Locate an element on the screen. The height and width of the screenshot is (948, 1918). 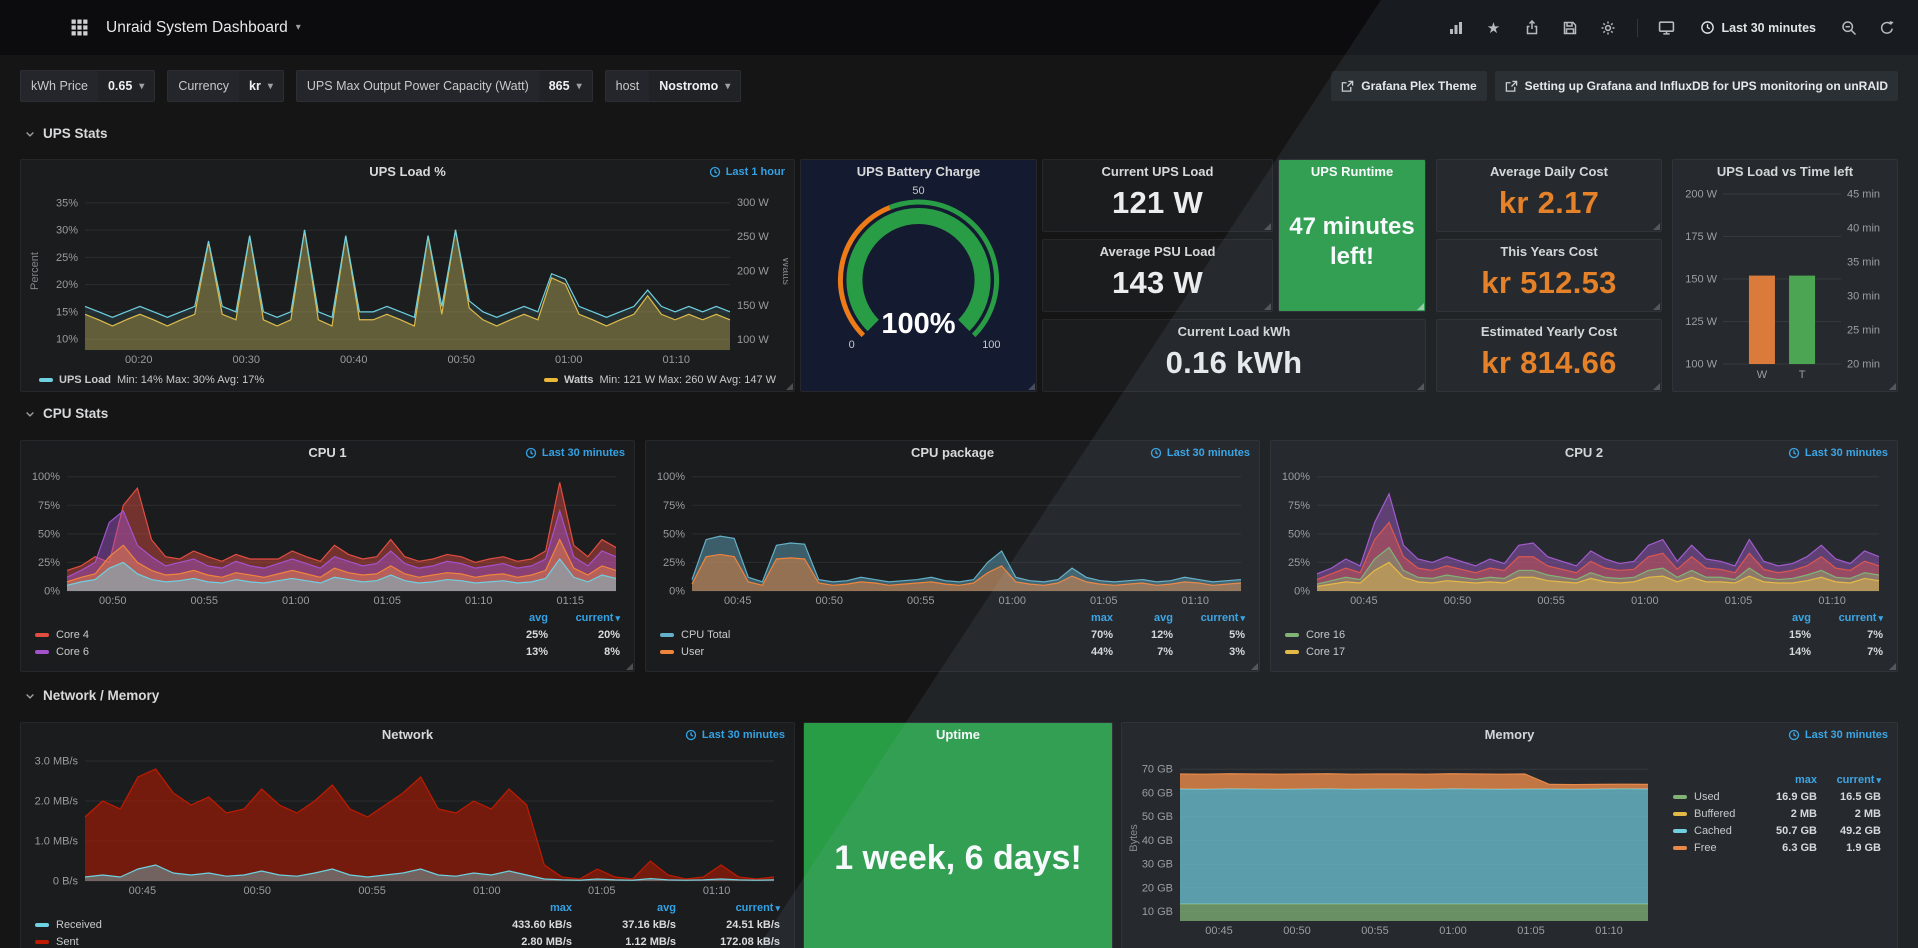
panel-title: UPS Runtime is located at coordinates (1352, 171).